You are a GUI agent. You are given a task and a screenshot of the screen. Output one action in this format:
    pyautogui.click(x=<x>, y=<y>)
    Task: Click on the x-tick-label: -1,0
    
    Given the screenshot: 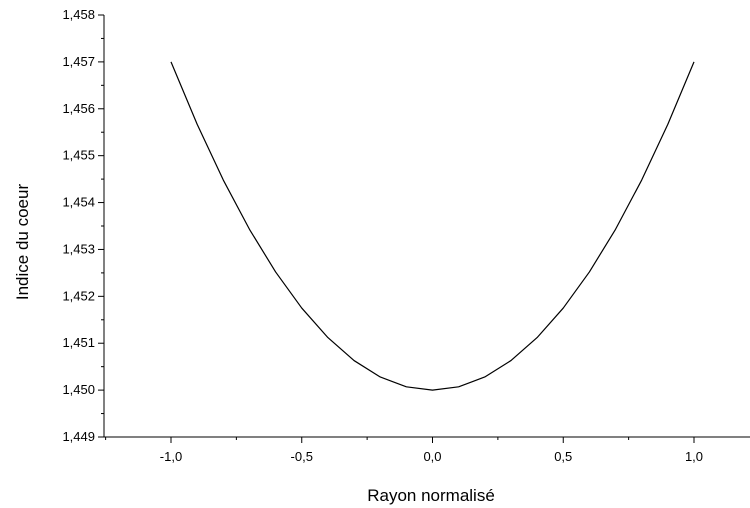 What is the action you would take?
    pyautogui.click(x=171, y=456)
    